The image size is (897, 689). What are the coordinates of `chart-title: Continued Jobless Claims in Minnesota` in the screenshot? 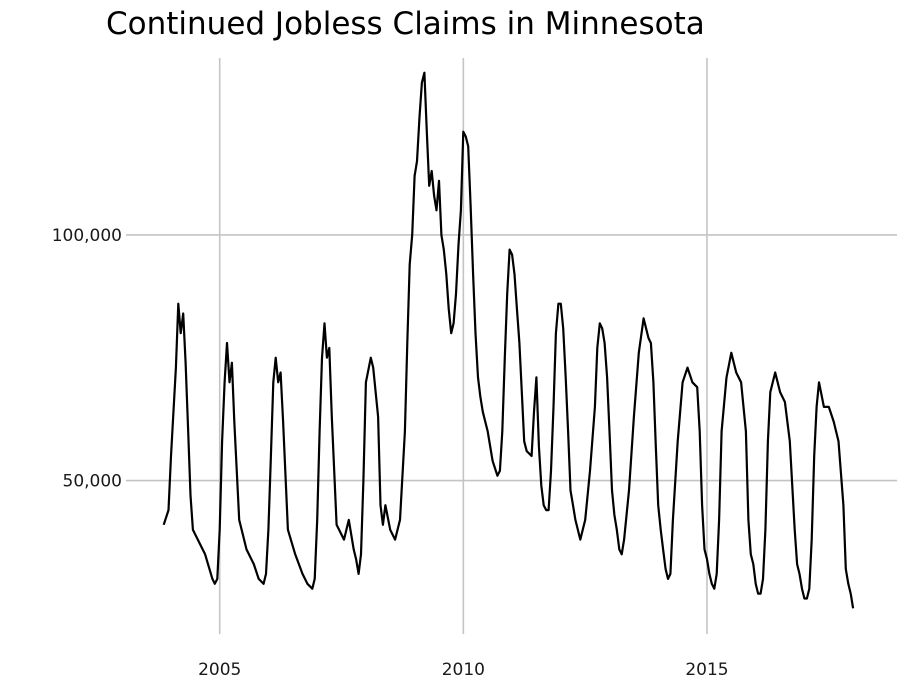 It's located at (405, 24).